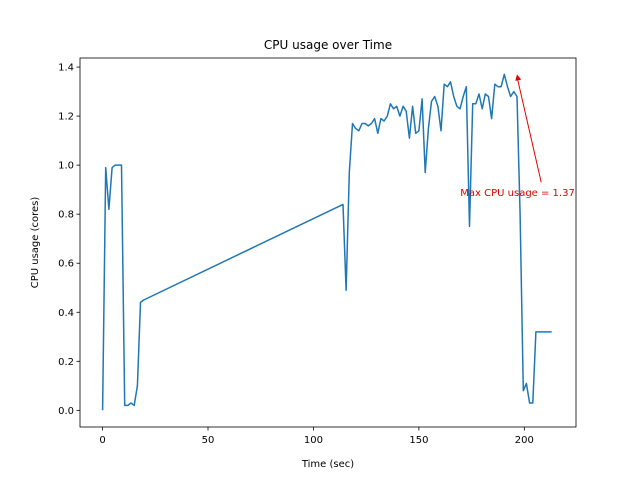 This screenshot has width=640, height=480. What do you see at coordinates (517, 193) in the screenshot?
I see `max-cpu-annotation: Max CPU usage = 1.37` at bounding box center [517, 193].